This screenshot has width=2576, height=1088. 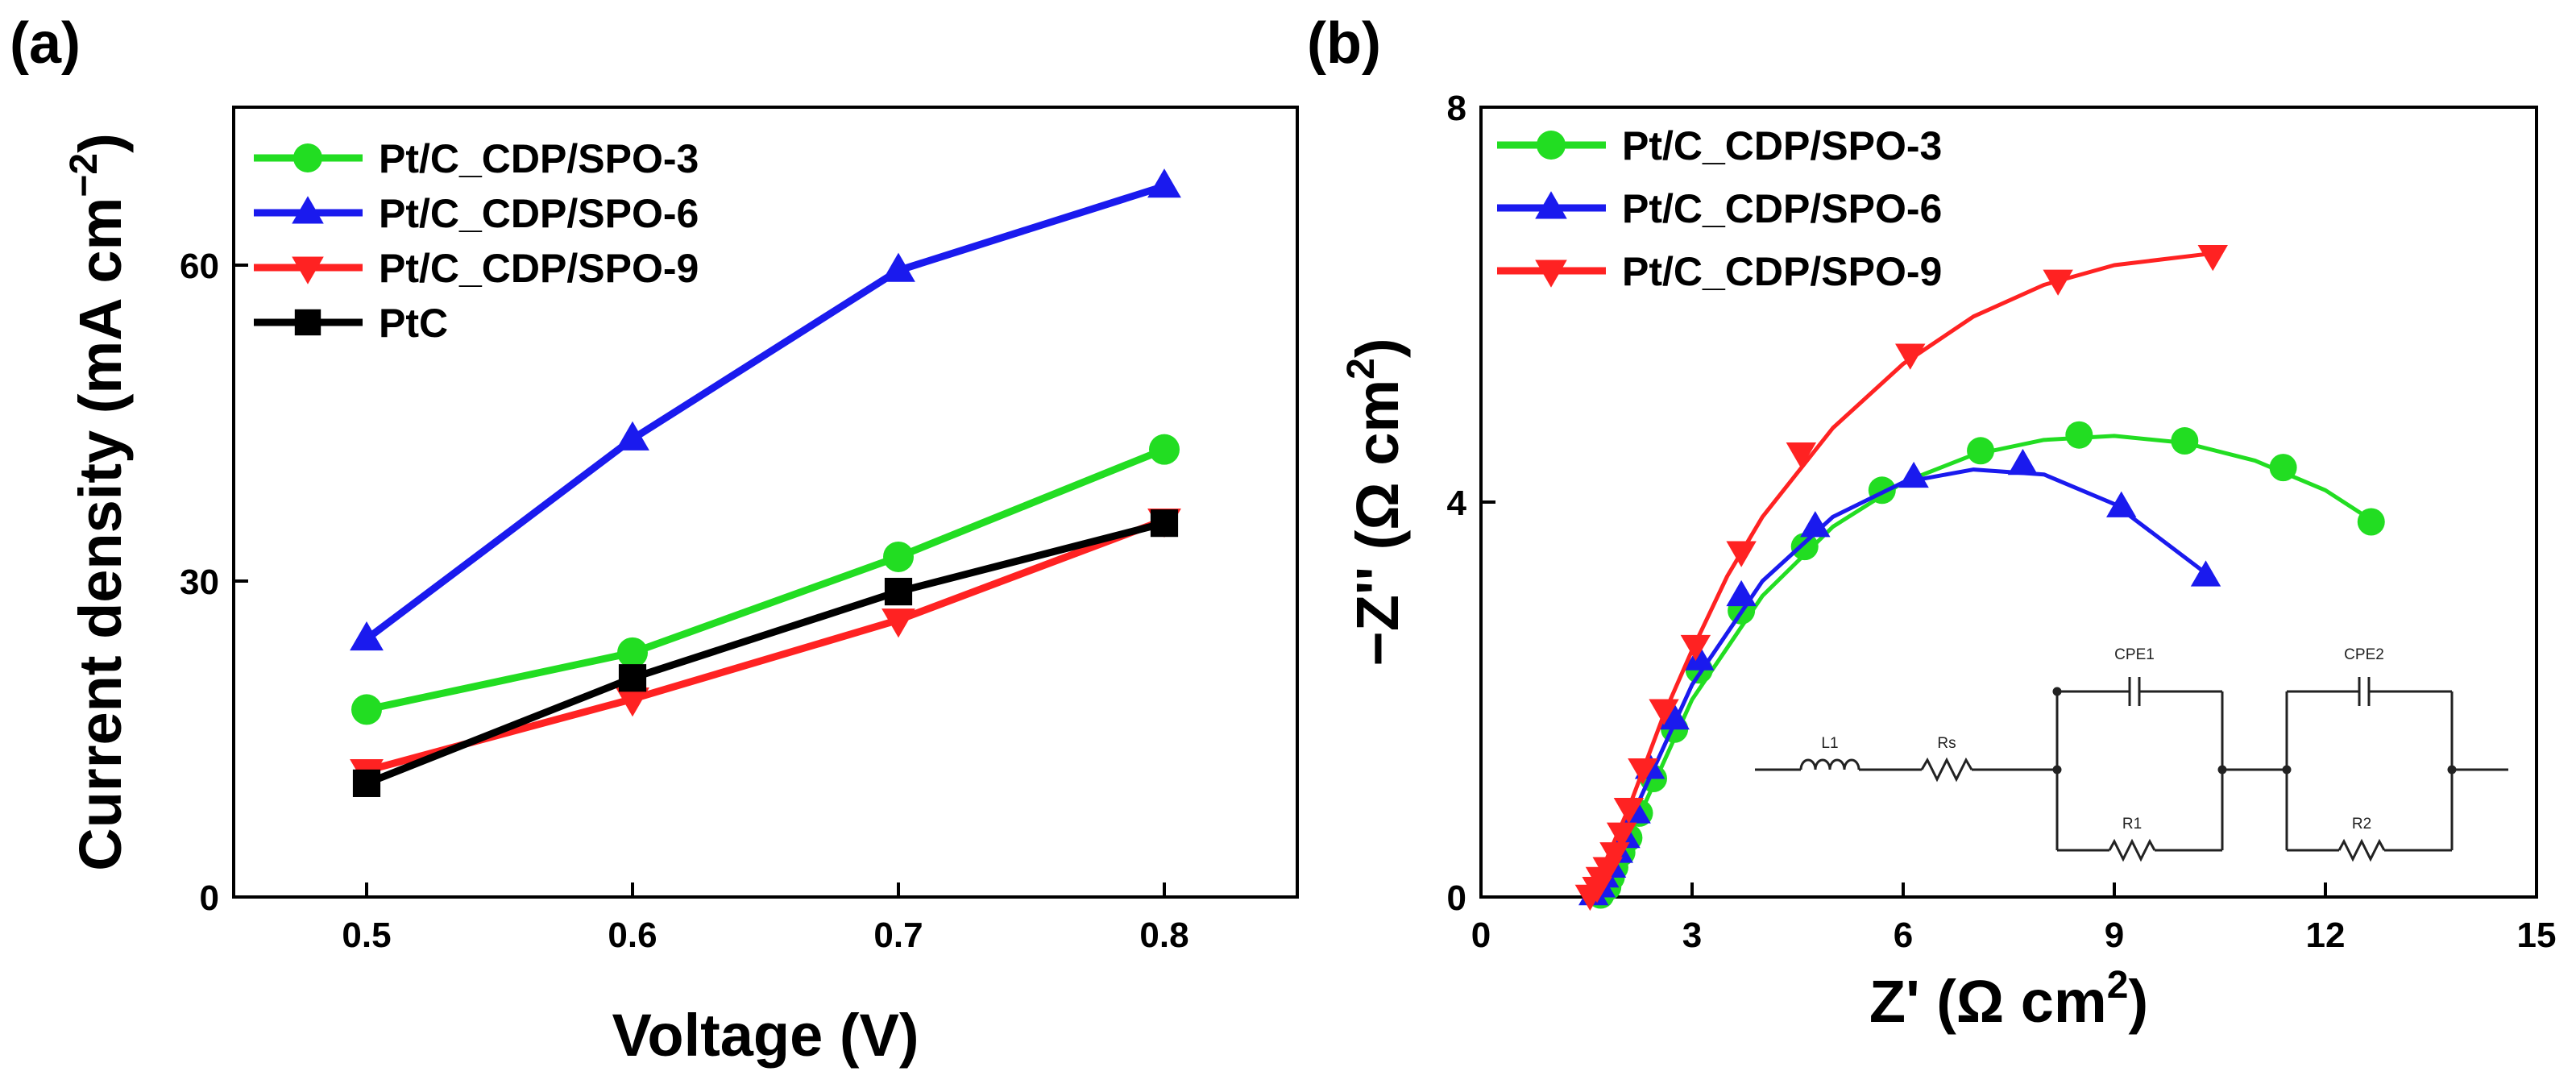 I want to click on equivalent-circuit-inset, so click(x=2131, y=769).